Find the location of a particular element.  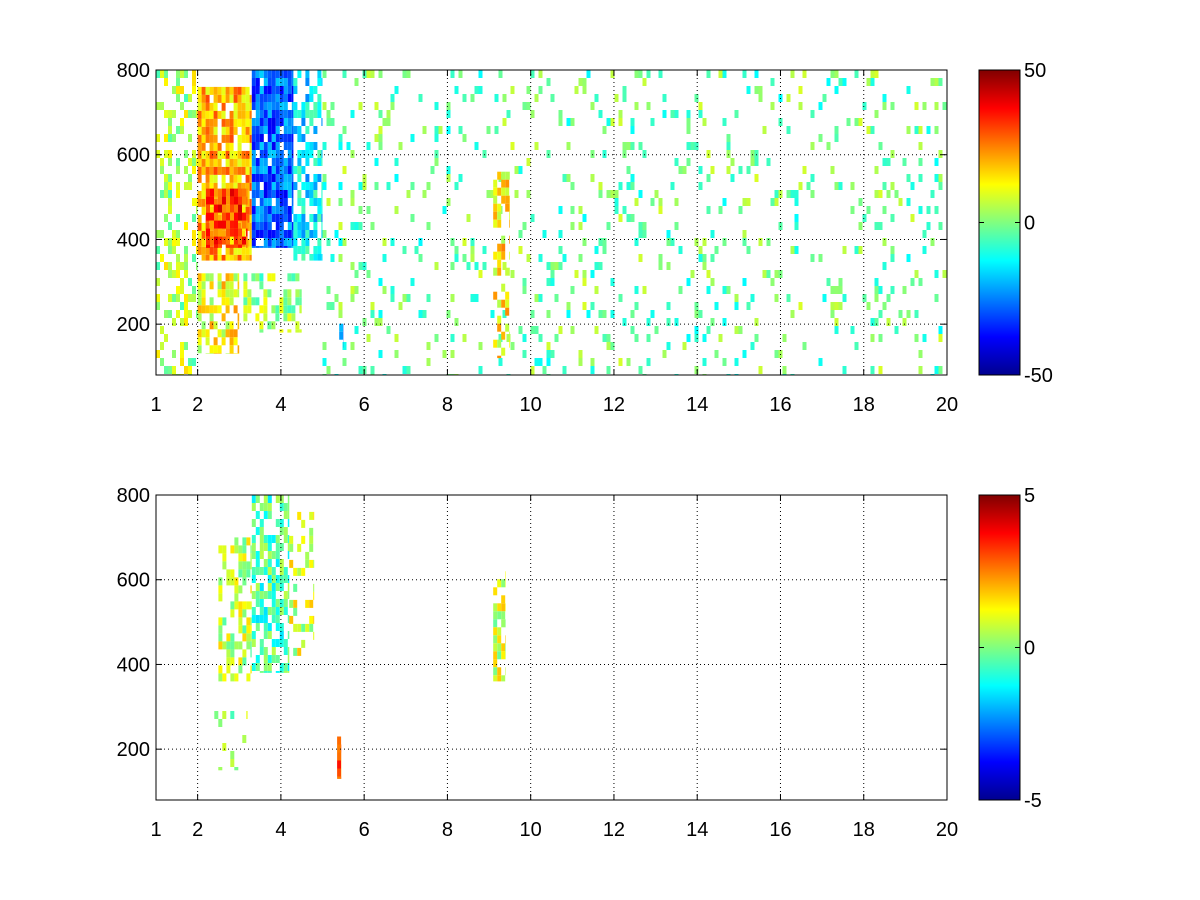

bottom-colorbar-ticks: 50-5 is located at coordinates (1010, 648).